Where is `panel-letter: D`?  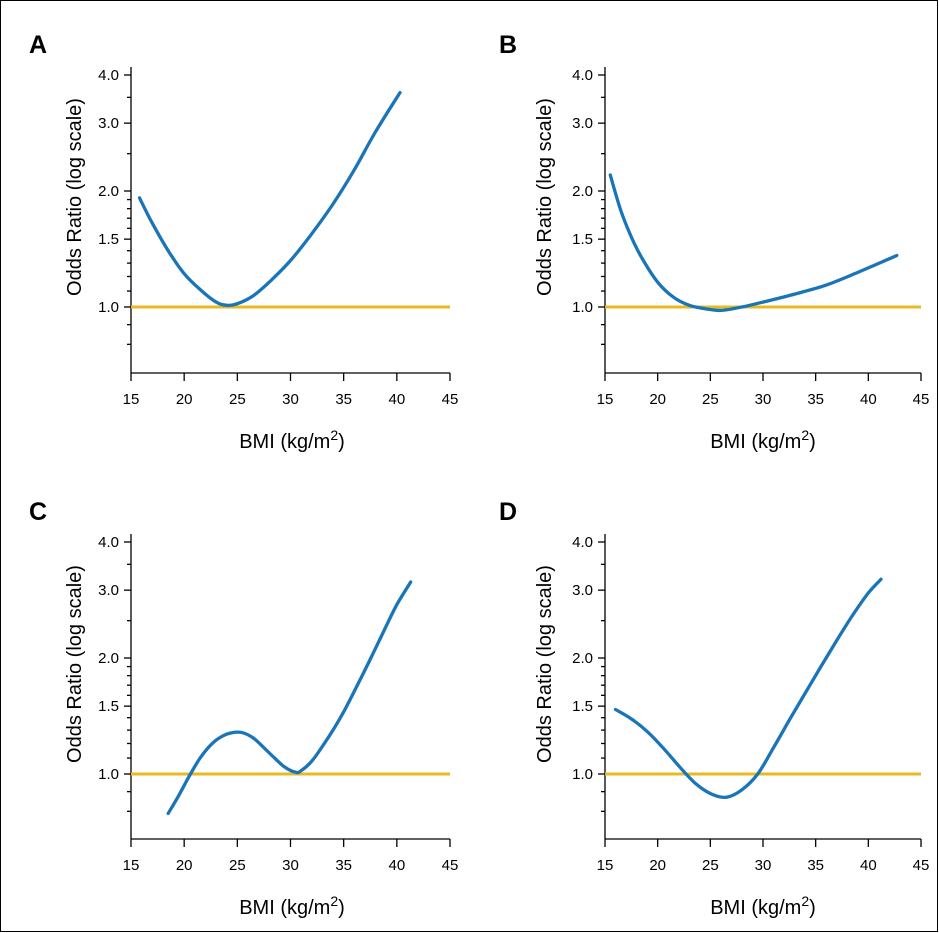 panel-letter: D is located at coordinates (508, 512).